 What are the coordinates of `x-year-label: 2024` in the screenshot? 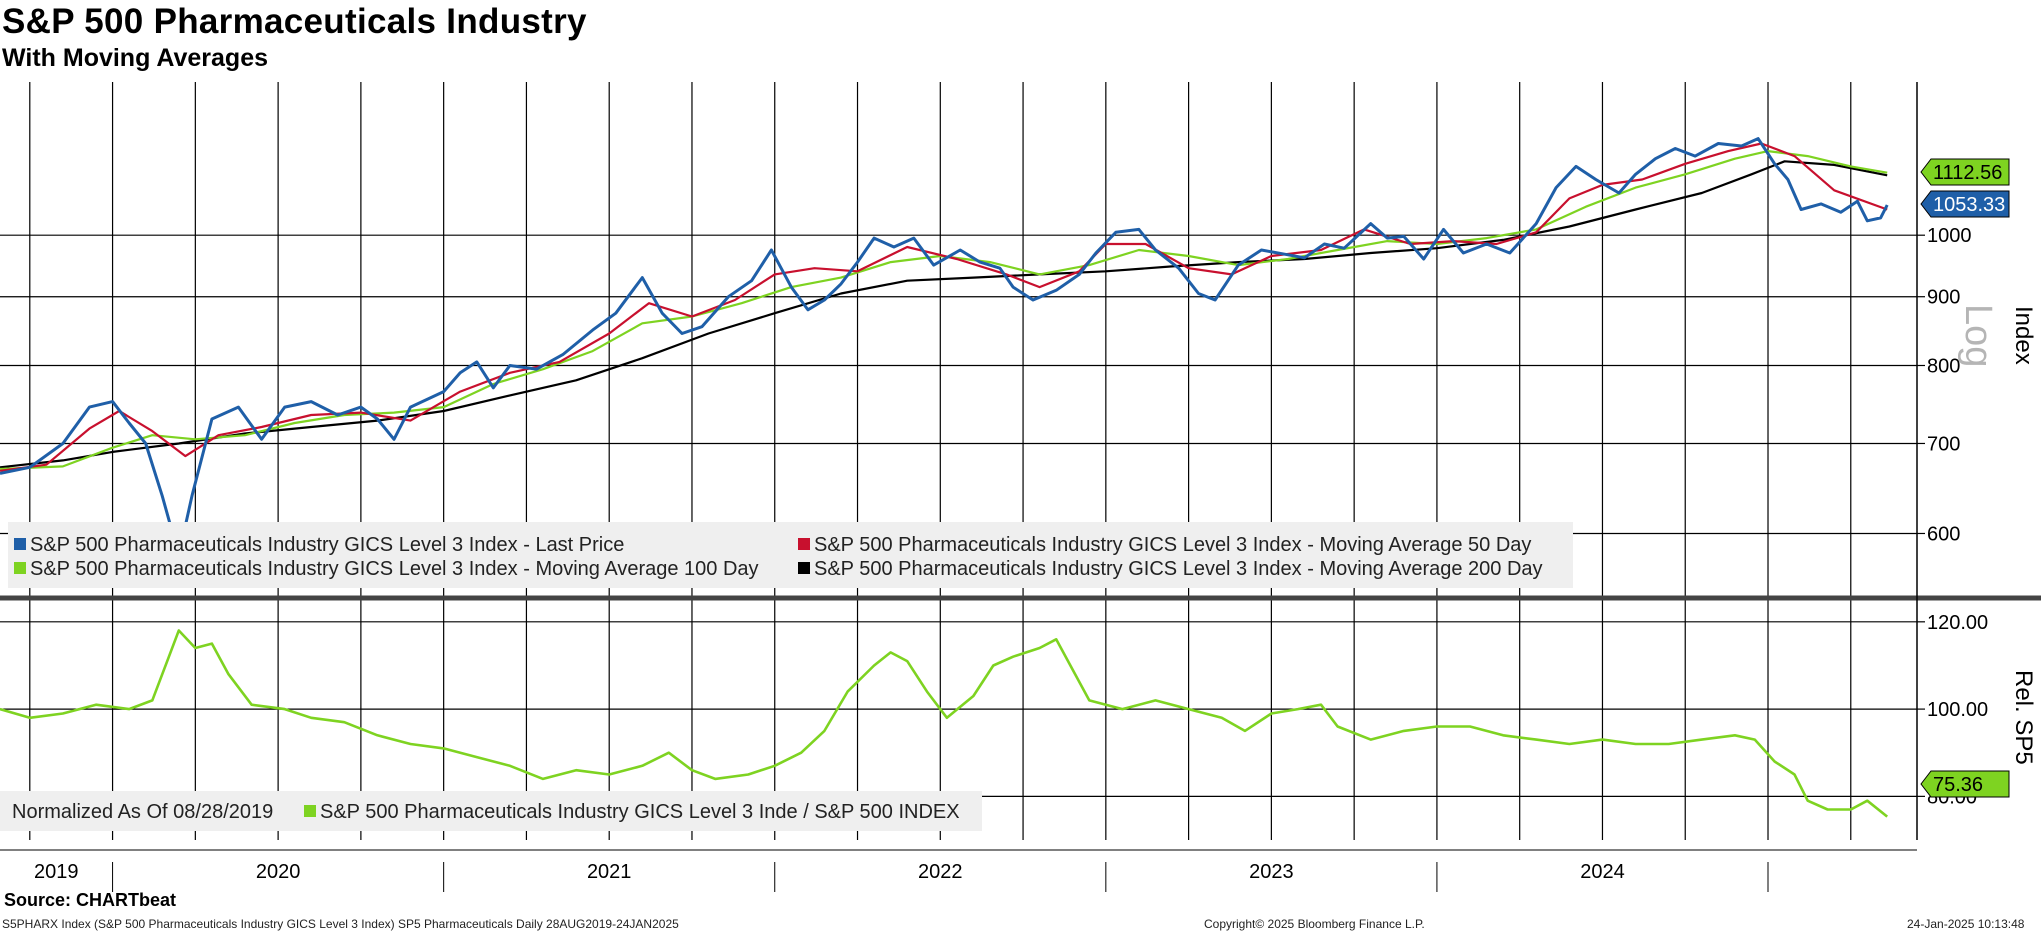 It's located at (1602, 872).